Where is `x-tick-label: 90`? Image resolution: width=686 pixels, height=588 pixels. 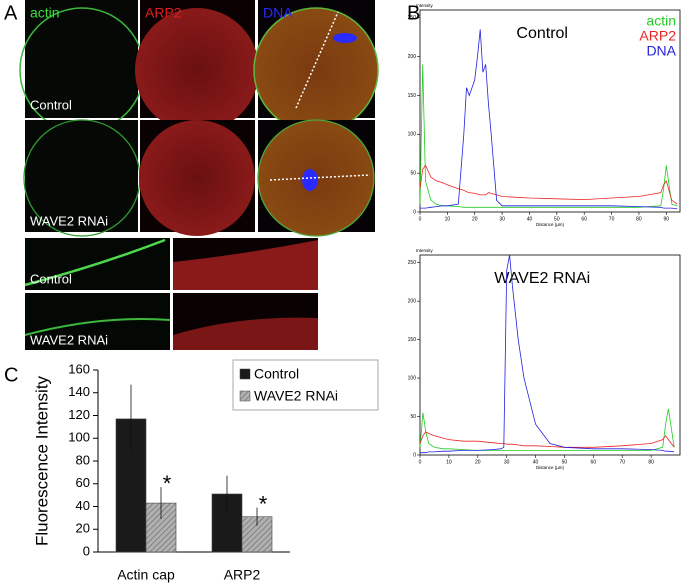 x-tick-label: 90 is located at coordinates (667, 219).